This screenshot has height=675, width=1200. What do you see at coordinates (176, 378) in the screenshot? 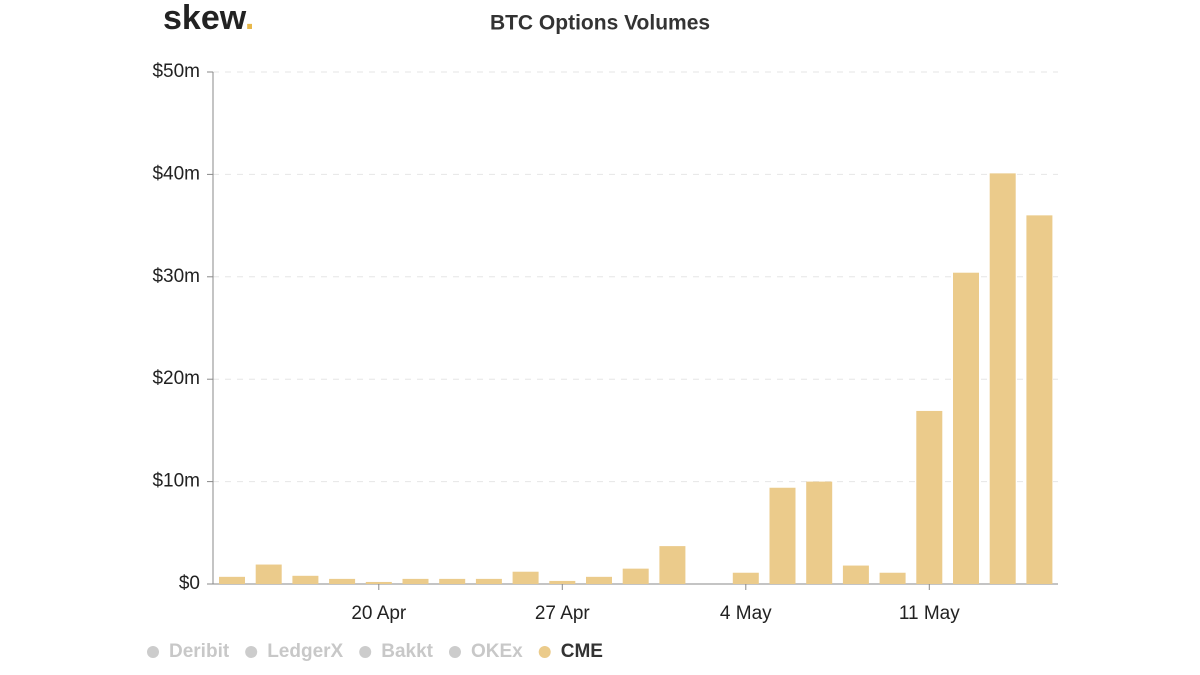
I see `y-tick-label: $20m` at bounding box center [176, 378].